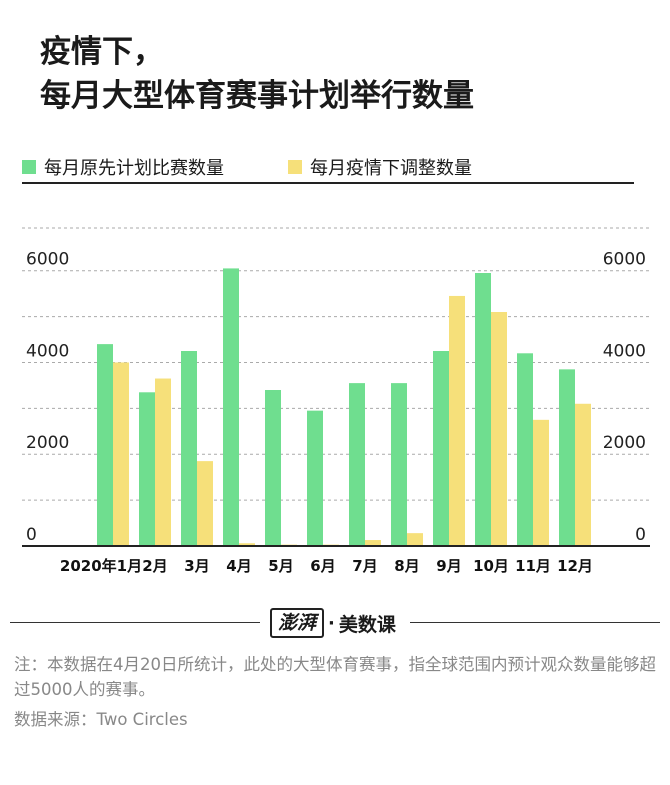  I want to click on legend-label-planned: 每月原先计划比赛数量, so click(134, 168).